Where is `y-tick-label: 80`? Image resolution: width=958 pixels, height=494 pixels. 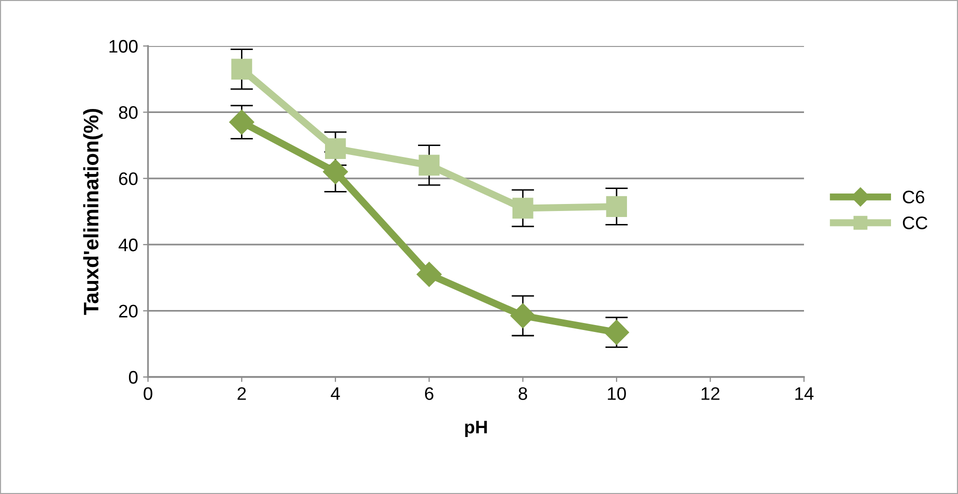 y-tick-label: 80 is located at coordinates (128, 112).